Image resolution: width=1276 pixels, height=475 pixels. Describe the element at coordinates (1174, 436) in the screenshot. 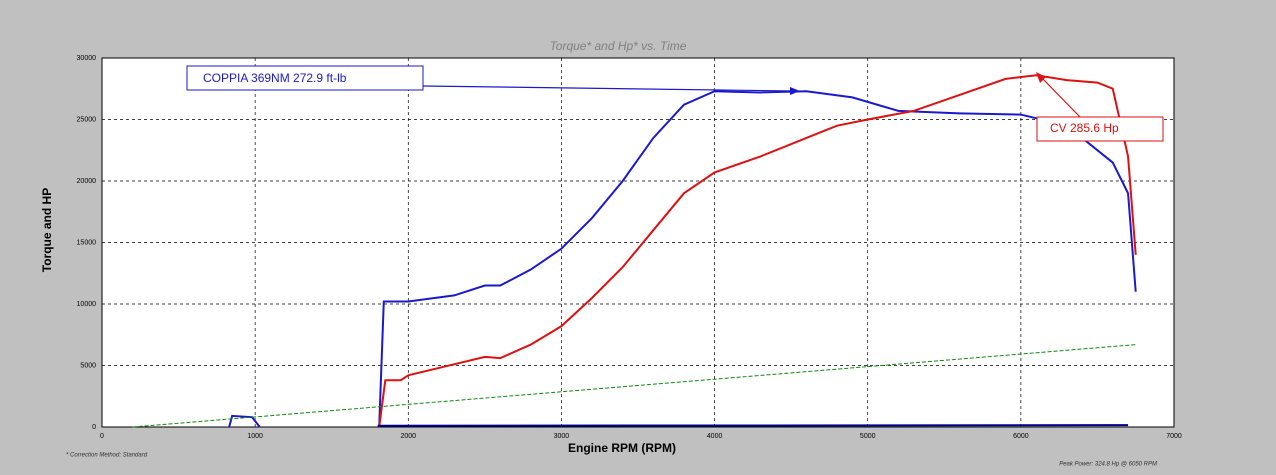

I see `x-tick-label: 7000` at that location.